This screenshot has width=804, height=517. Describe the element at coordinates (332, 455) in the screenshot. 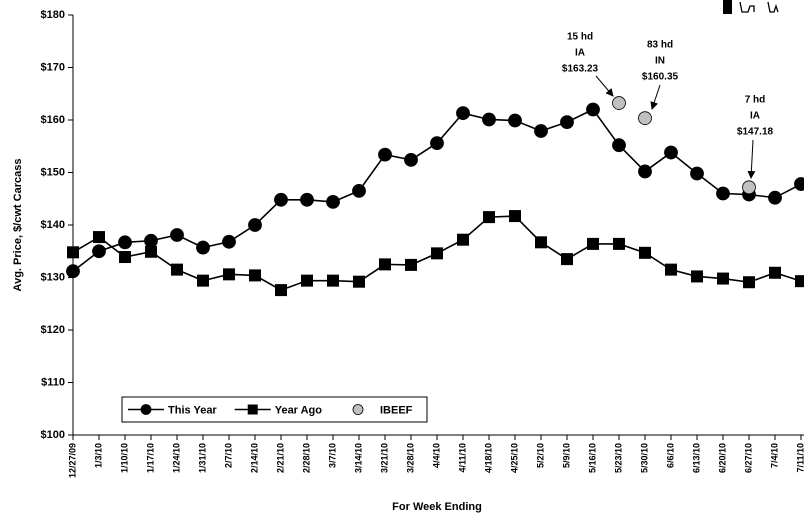

I see `x-tick-label: 3/7/10` at that location.